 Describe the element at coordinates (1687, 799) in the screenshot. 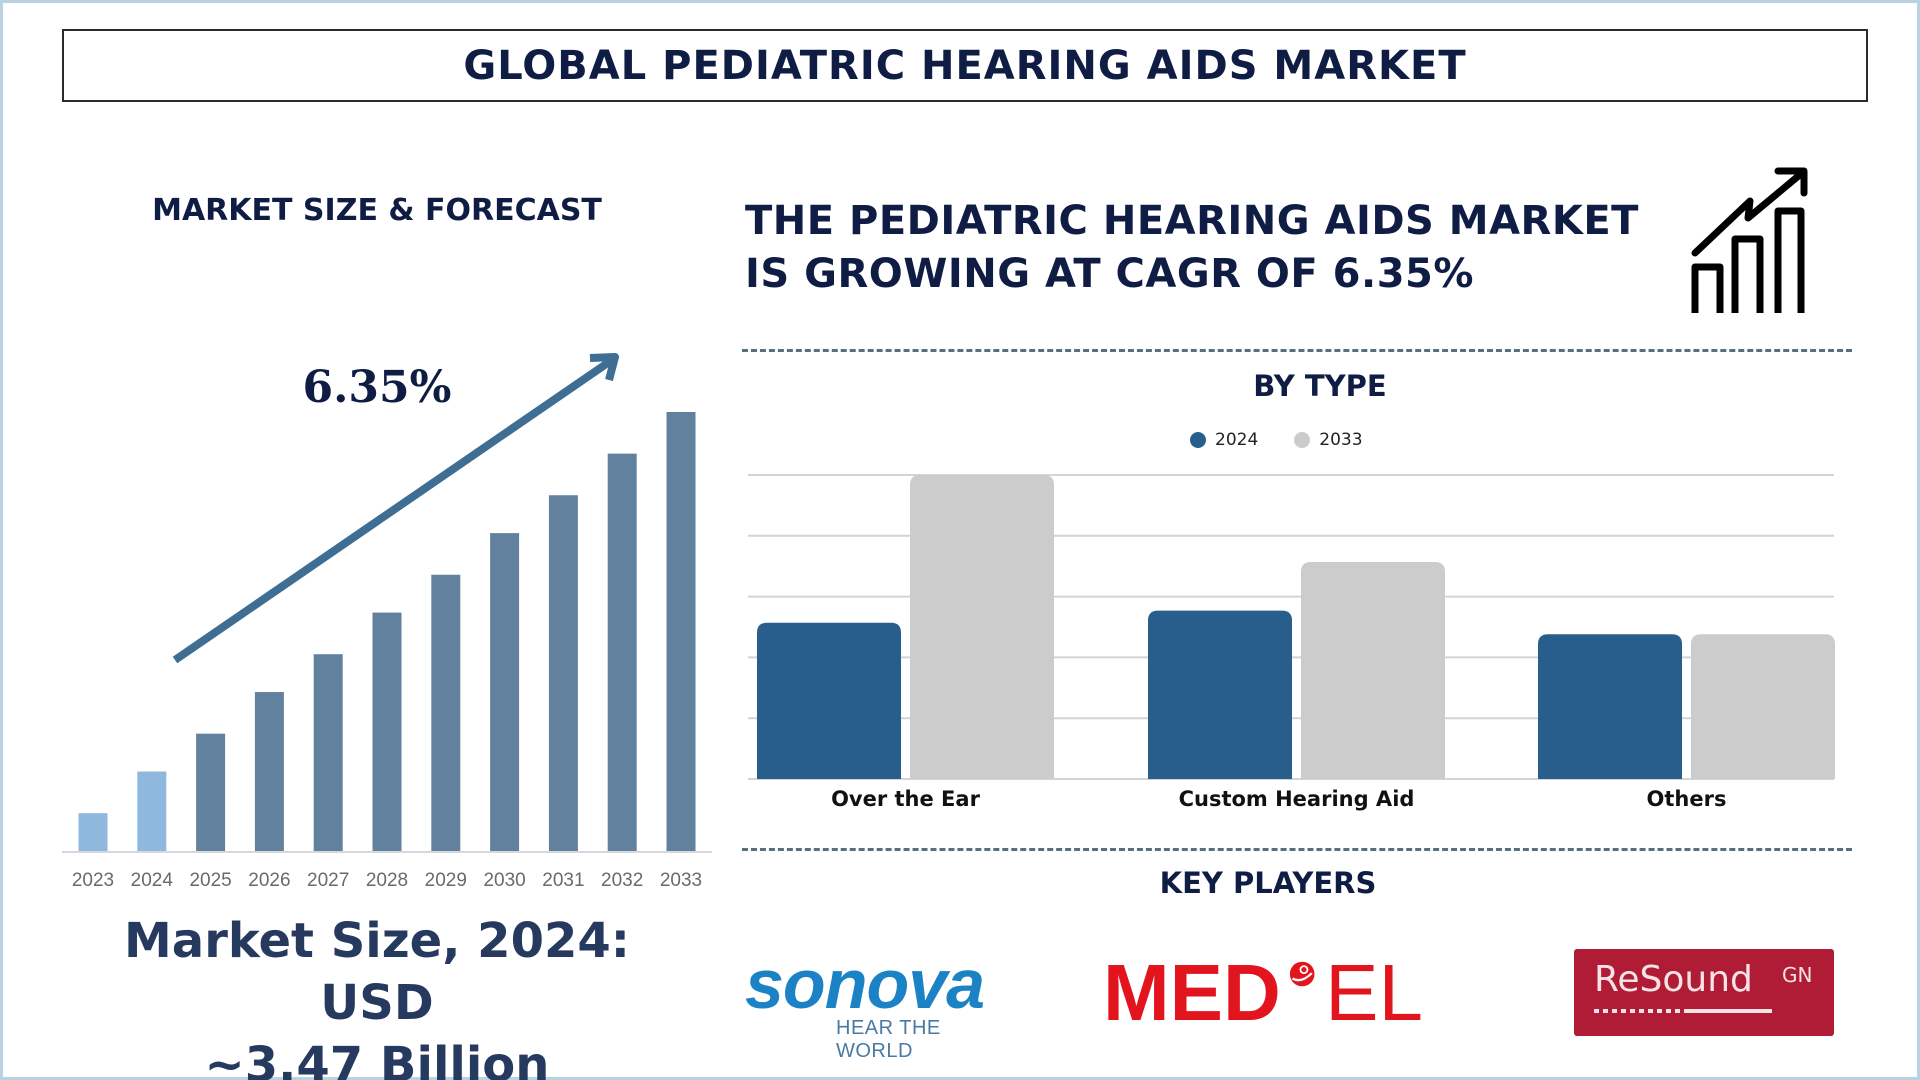

I see `category-label: Others` at that location.